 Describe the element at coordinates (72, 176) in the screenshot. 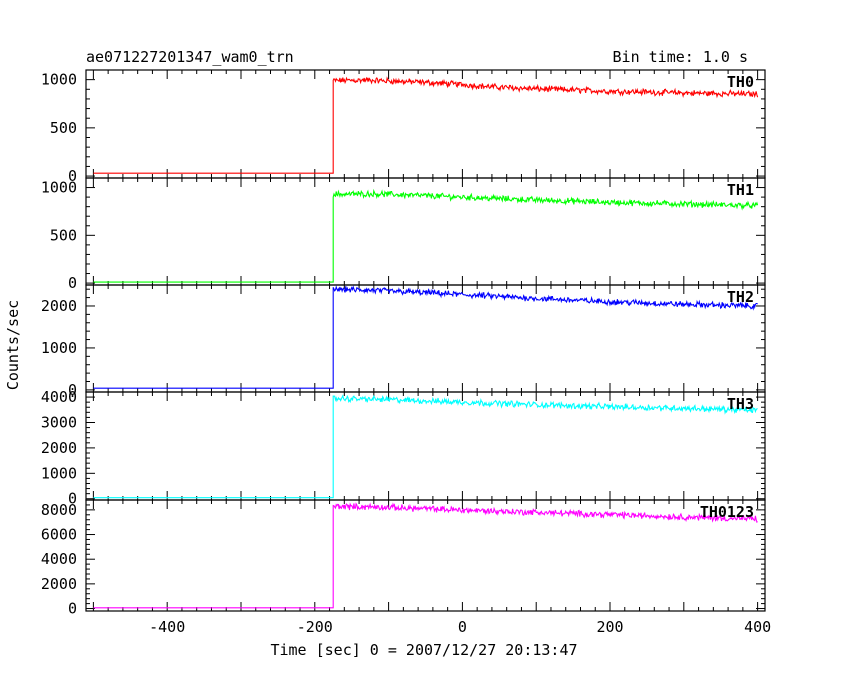

I see `y-tick-label-TH0: 0` at that location.